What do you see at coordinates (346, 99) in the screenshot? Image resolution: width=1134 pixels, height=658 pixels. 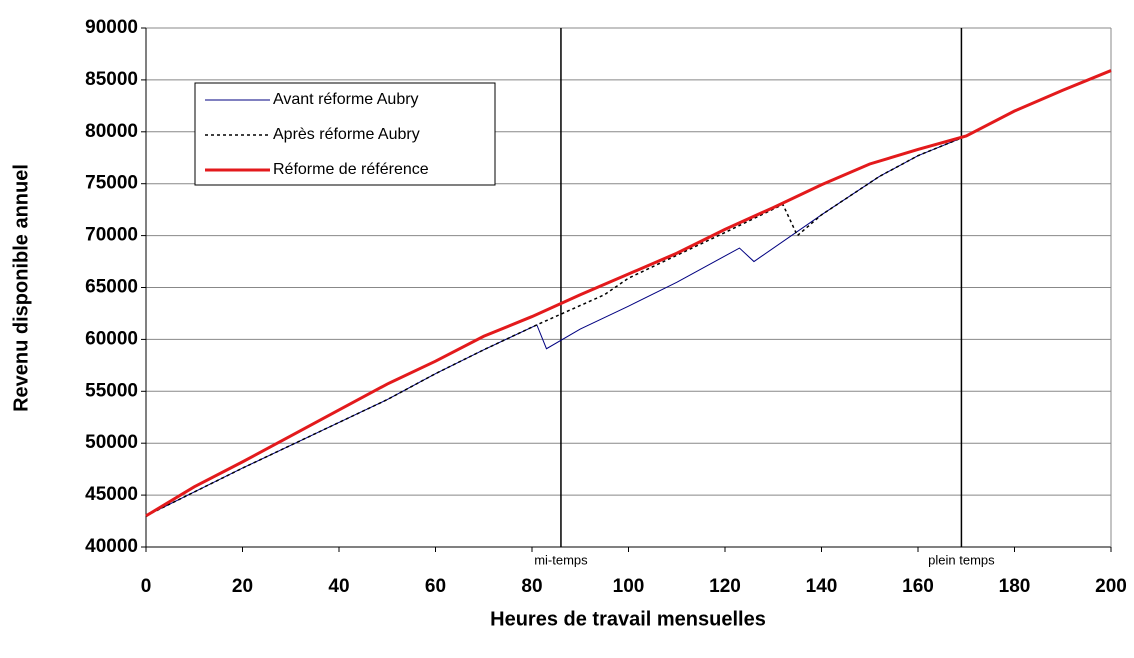 I see `legend-label: Avant réforme Aubry` at bounding box center [346, 99].